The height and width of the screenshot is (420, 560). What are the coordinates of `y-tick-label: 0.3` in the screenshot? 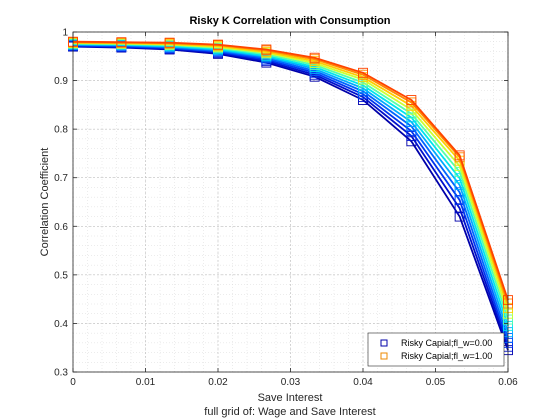 It's located at (61, 373).